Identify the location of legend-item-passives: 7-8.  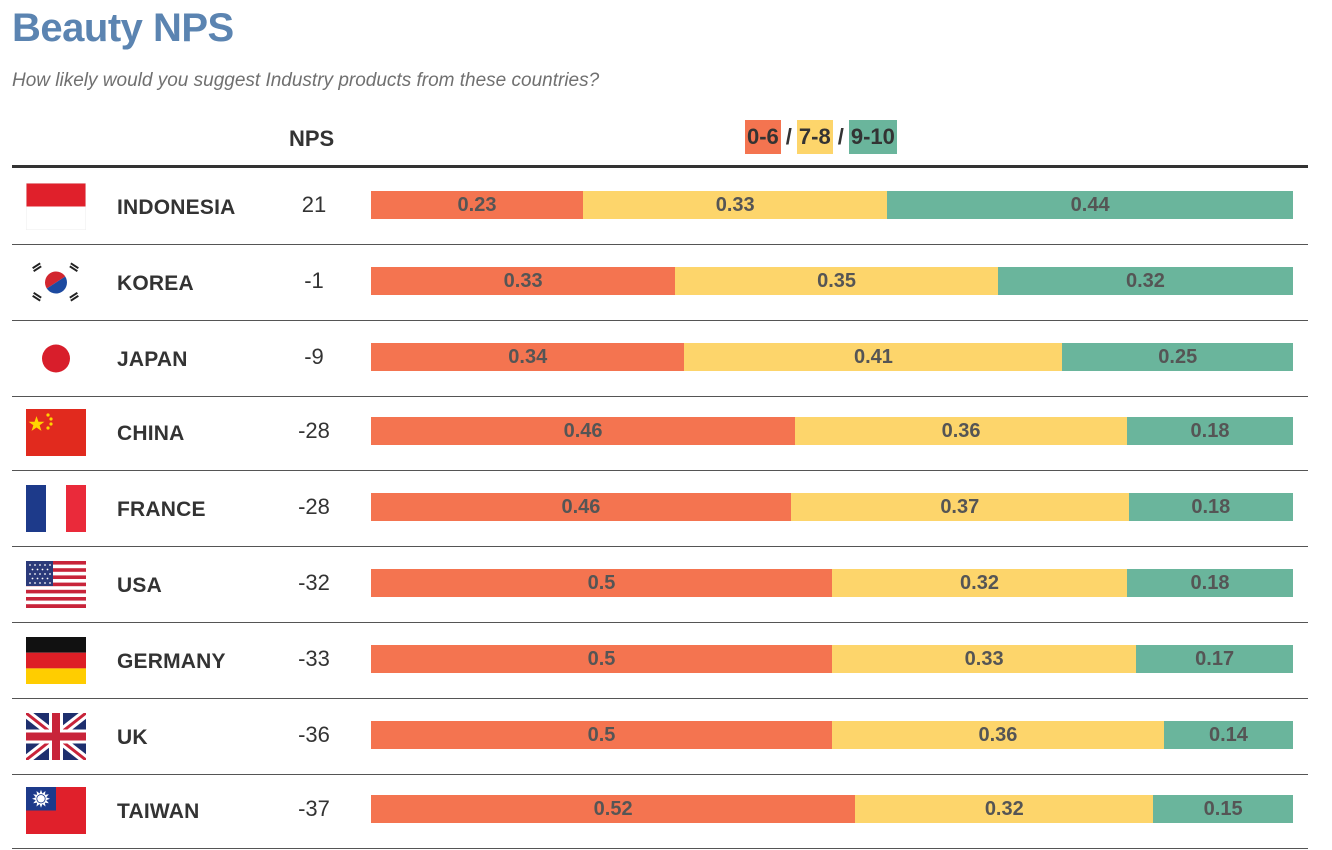
(814, 137).